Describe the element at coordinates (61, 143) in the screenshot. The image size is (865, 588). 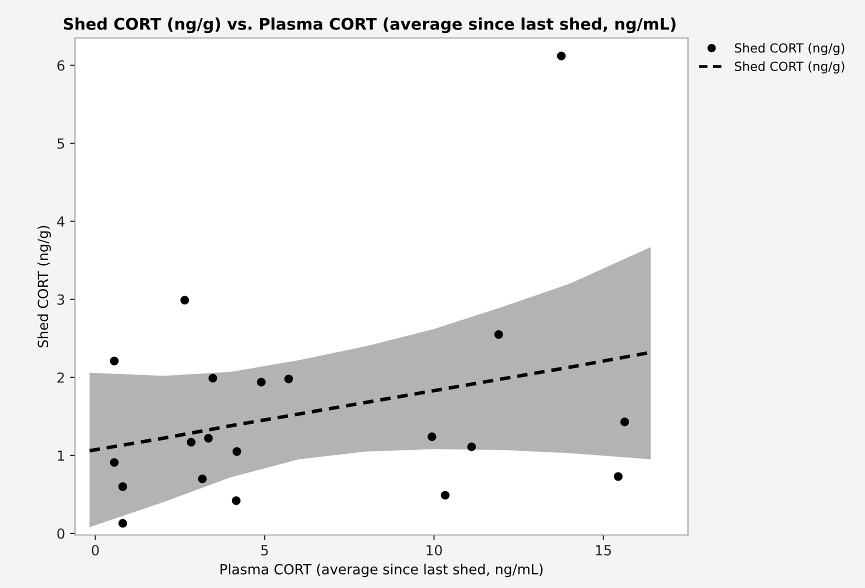
I see `y-tick-label: 5` at that location.